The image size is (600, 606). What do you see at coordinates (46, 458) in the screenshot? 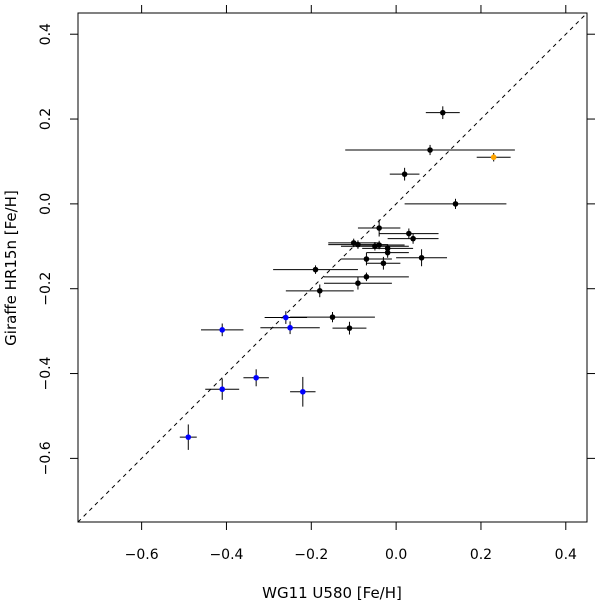
I see `y-tick-label: −0.6` at bounding box center [46, 458].